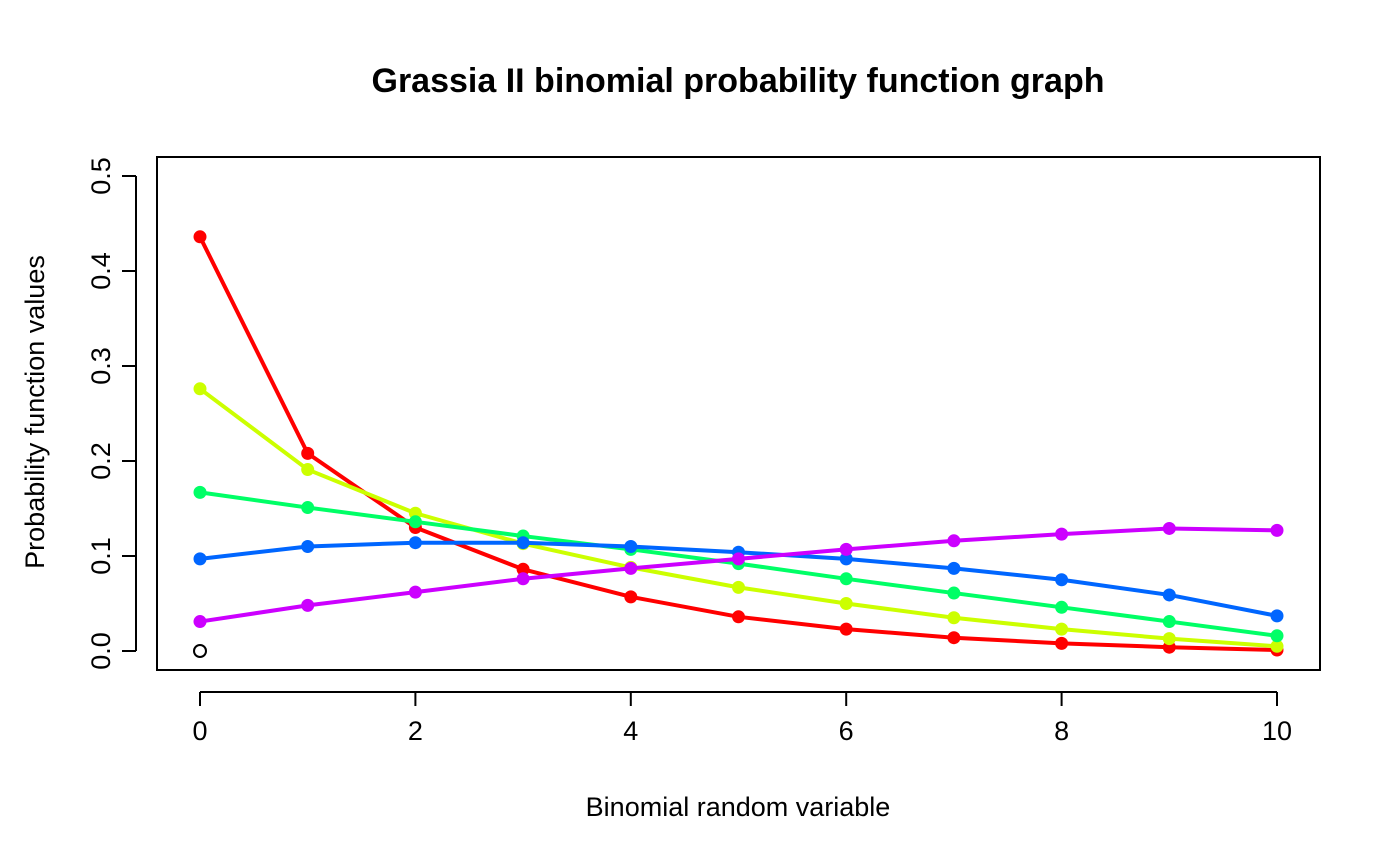  Describe the element at coordinates (101, 556) in the screenshot. I see `y-tick-label: 0.1` at that location.